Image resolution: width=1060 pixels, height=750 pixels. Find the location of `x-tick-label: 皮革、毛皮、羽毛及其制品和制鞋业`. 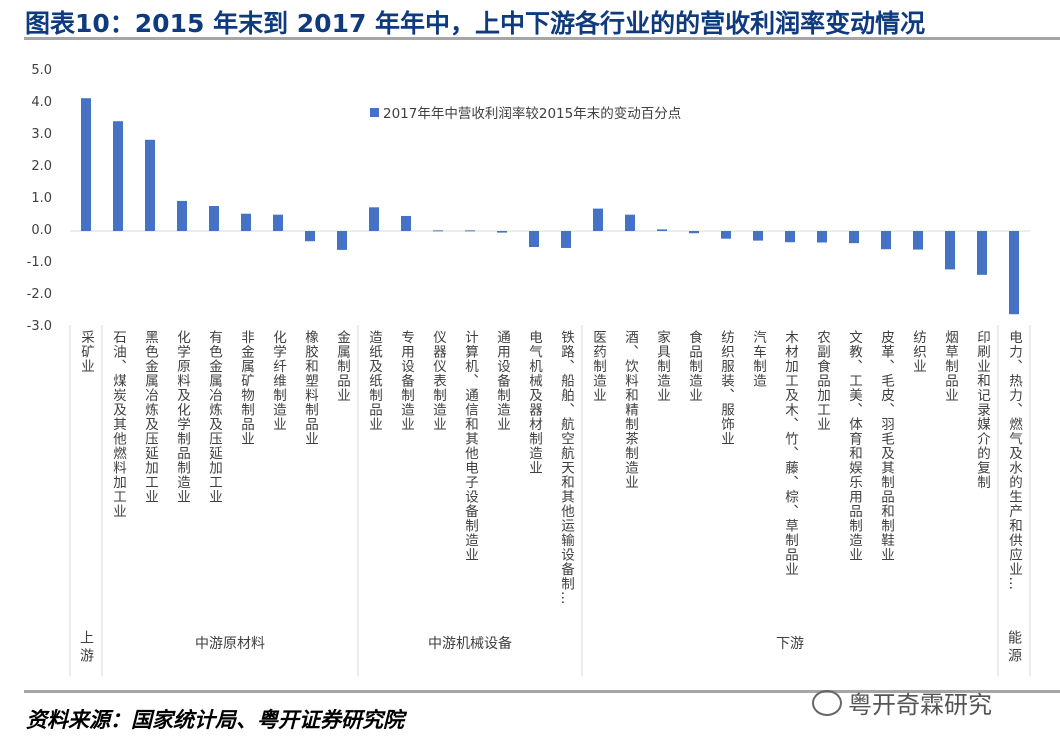

x-tick-label: 皮革、毛皮、羽毛及其制品和制鞋业 is located at coordinates (886, 446).